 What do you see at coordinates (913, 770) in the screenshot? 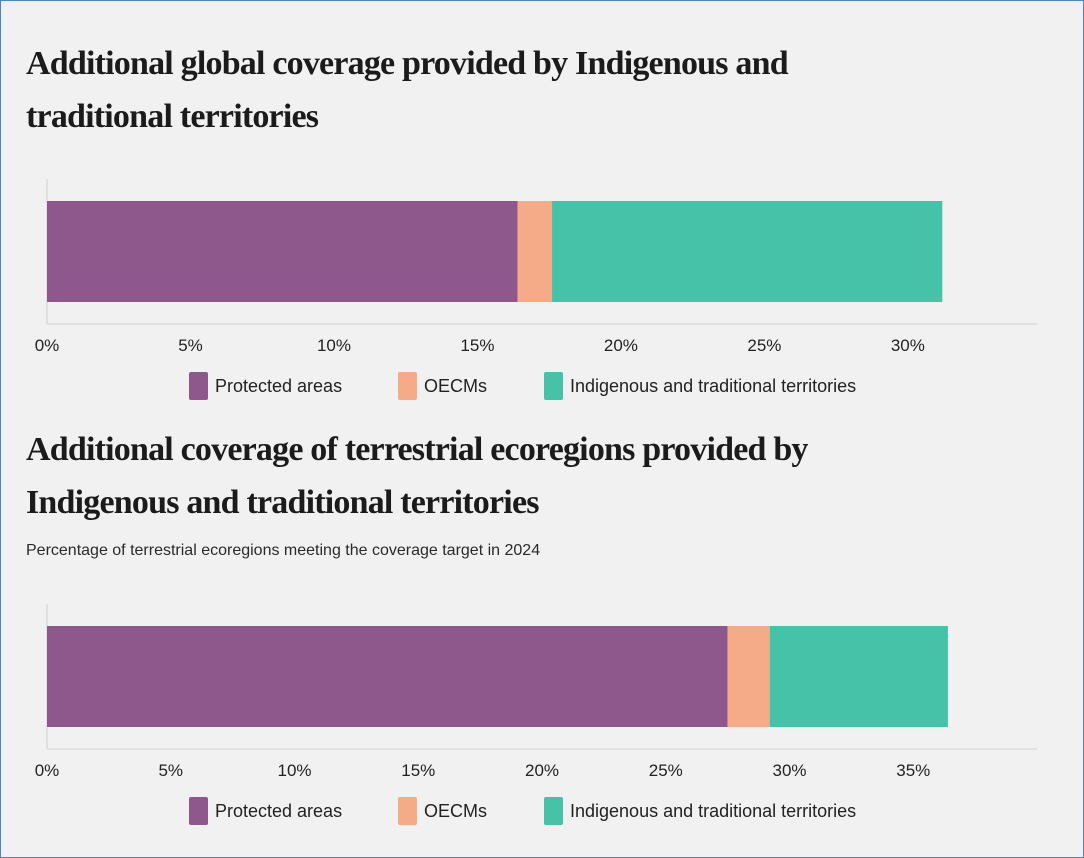
I see `x-tick-label: 35%` at bounding box center [913, 770].